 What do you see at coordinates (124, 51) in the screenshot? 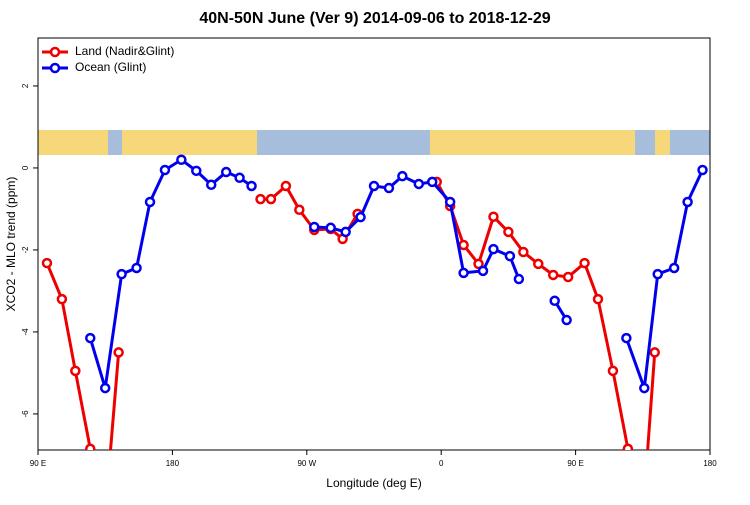
I see `legend-label: Land (Nadir&Glint)` at bounding box center [124, 51].